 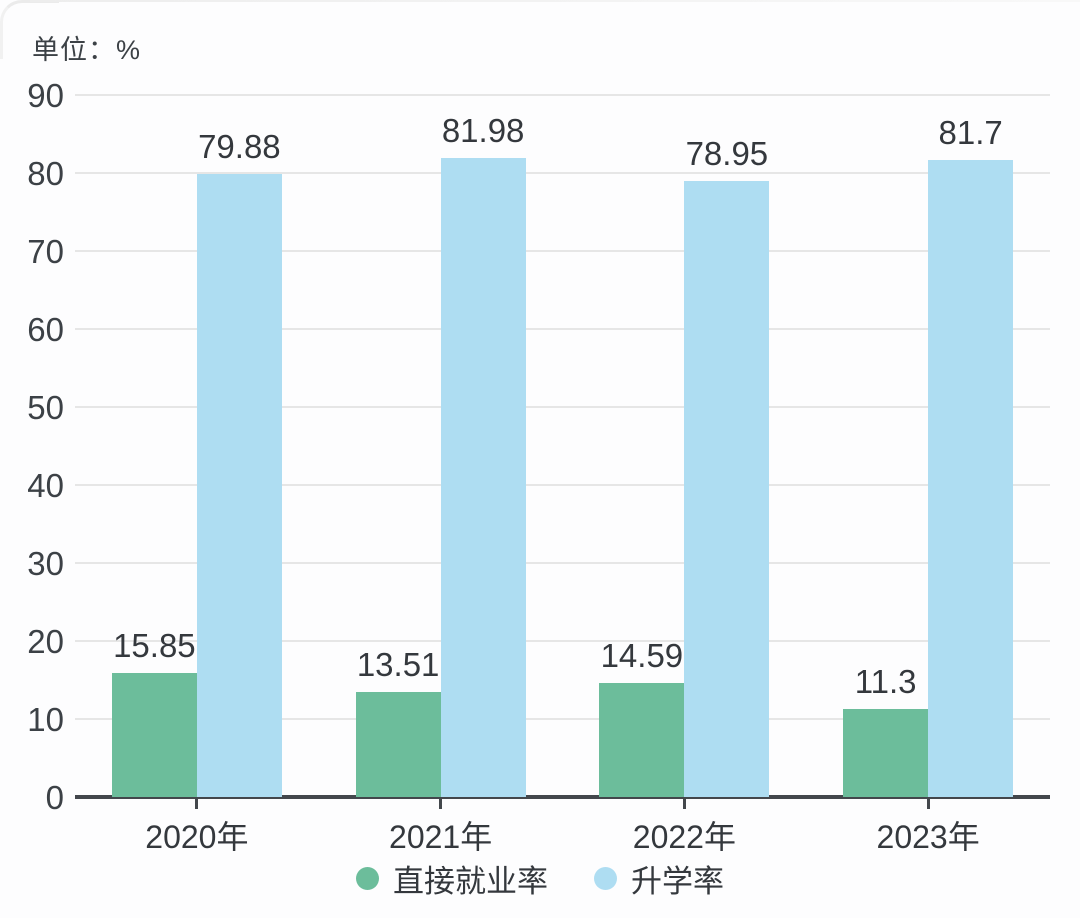 I want to click on y-axis-tick-label: 60, so click(x=45, y=329).